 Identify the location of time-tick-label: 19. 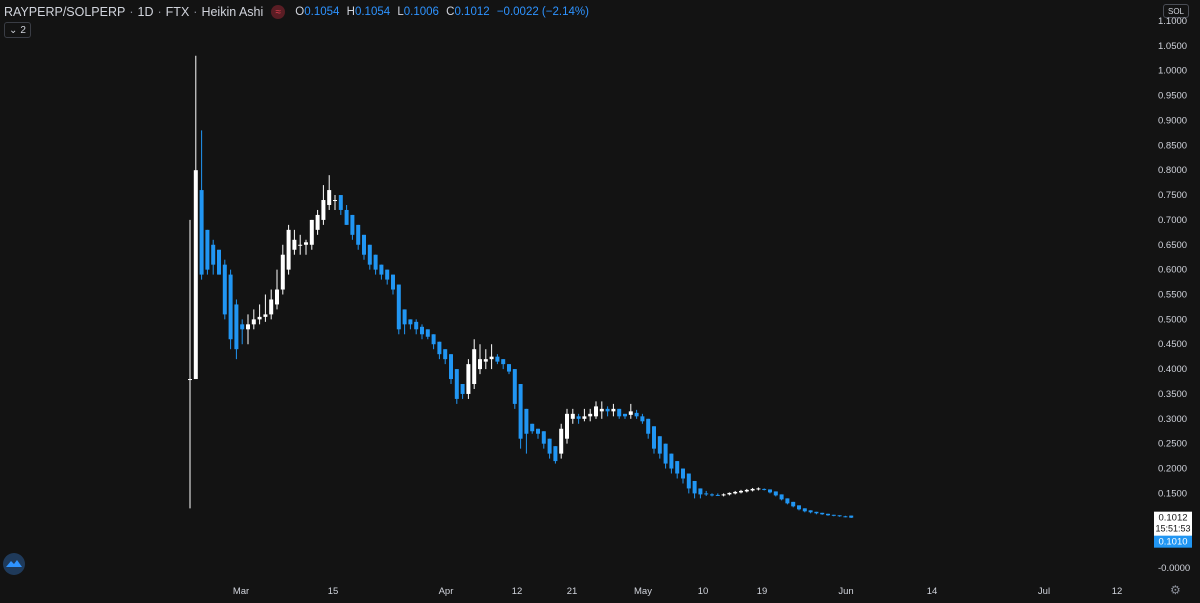
(762, 591).